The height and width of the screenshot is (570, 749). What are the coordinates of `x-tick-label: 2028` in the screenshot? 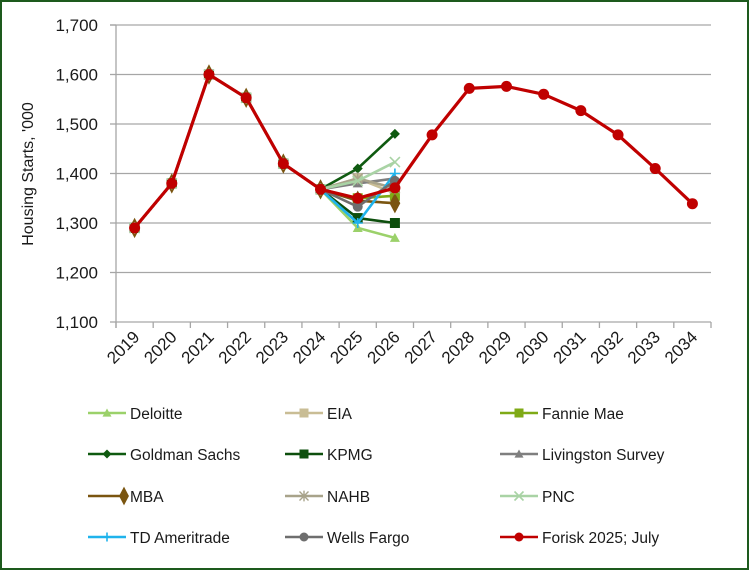 It's located at (458, 347).